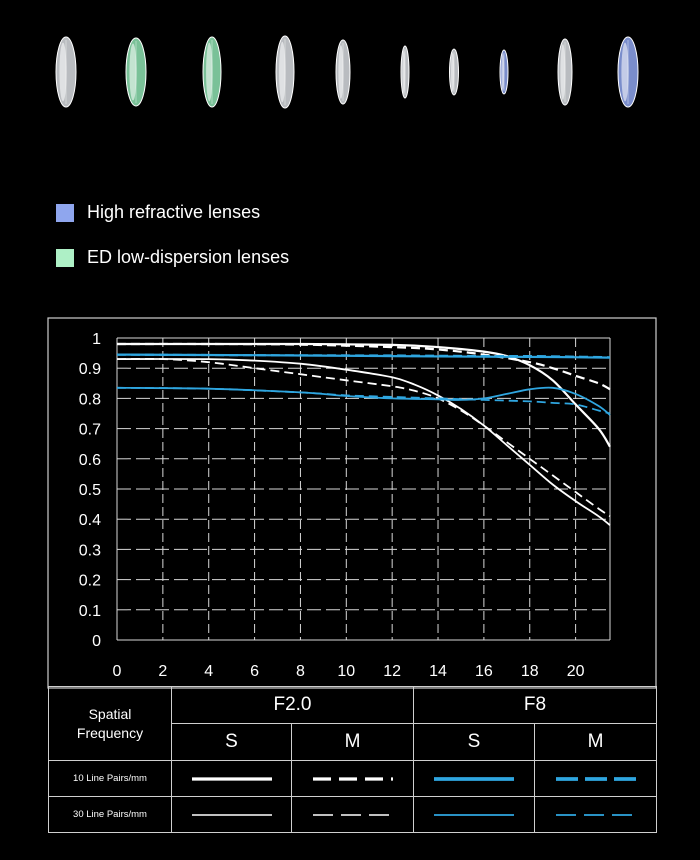 The image size is (700, 860). What do you see at coordinates (576, 671) in the screenshot?
I see `x-tick-label: 20` at bounding box center [576, 671].